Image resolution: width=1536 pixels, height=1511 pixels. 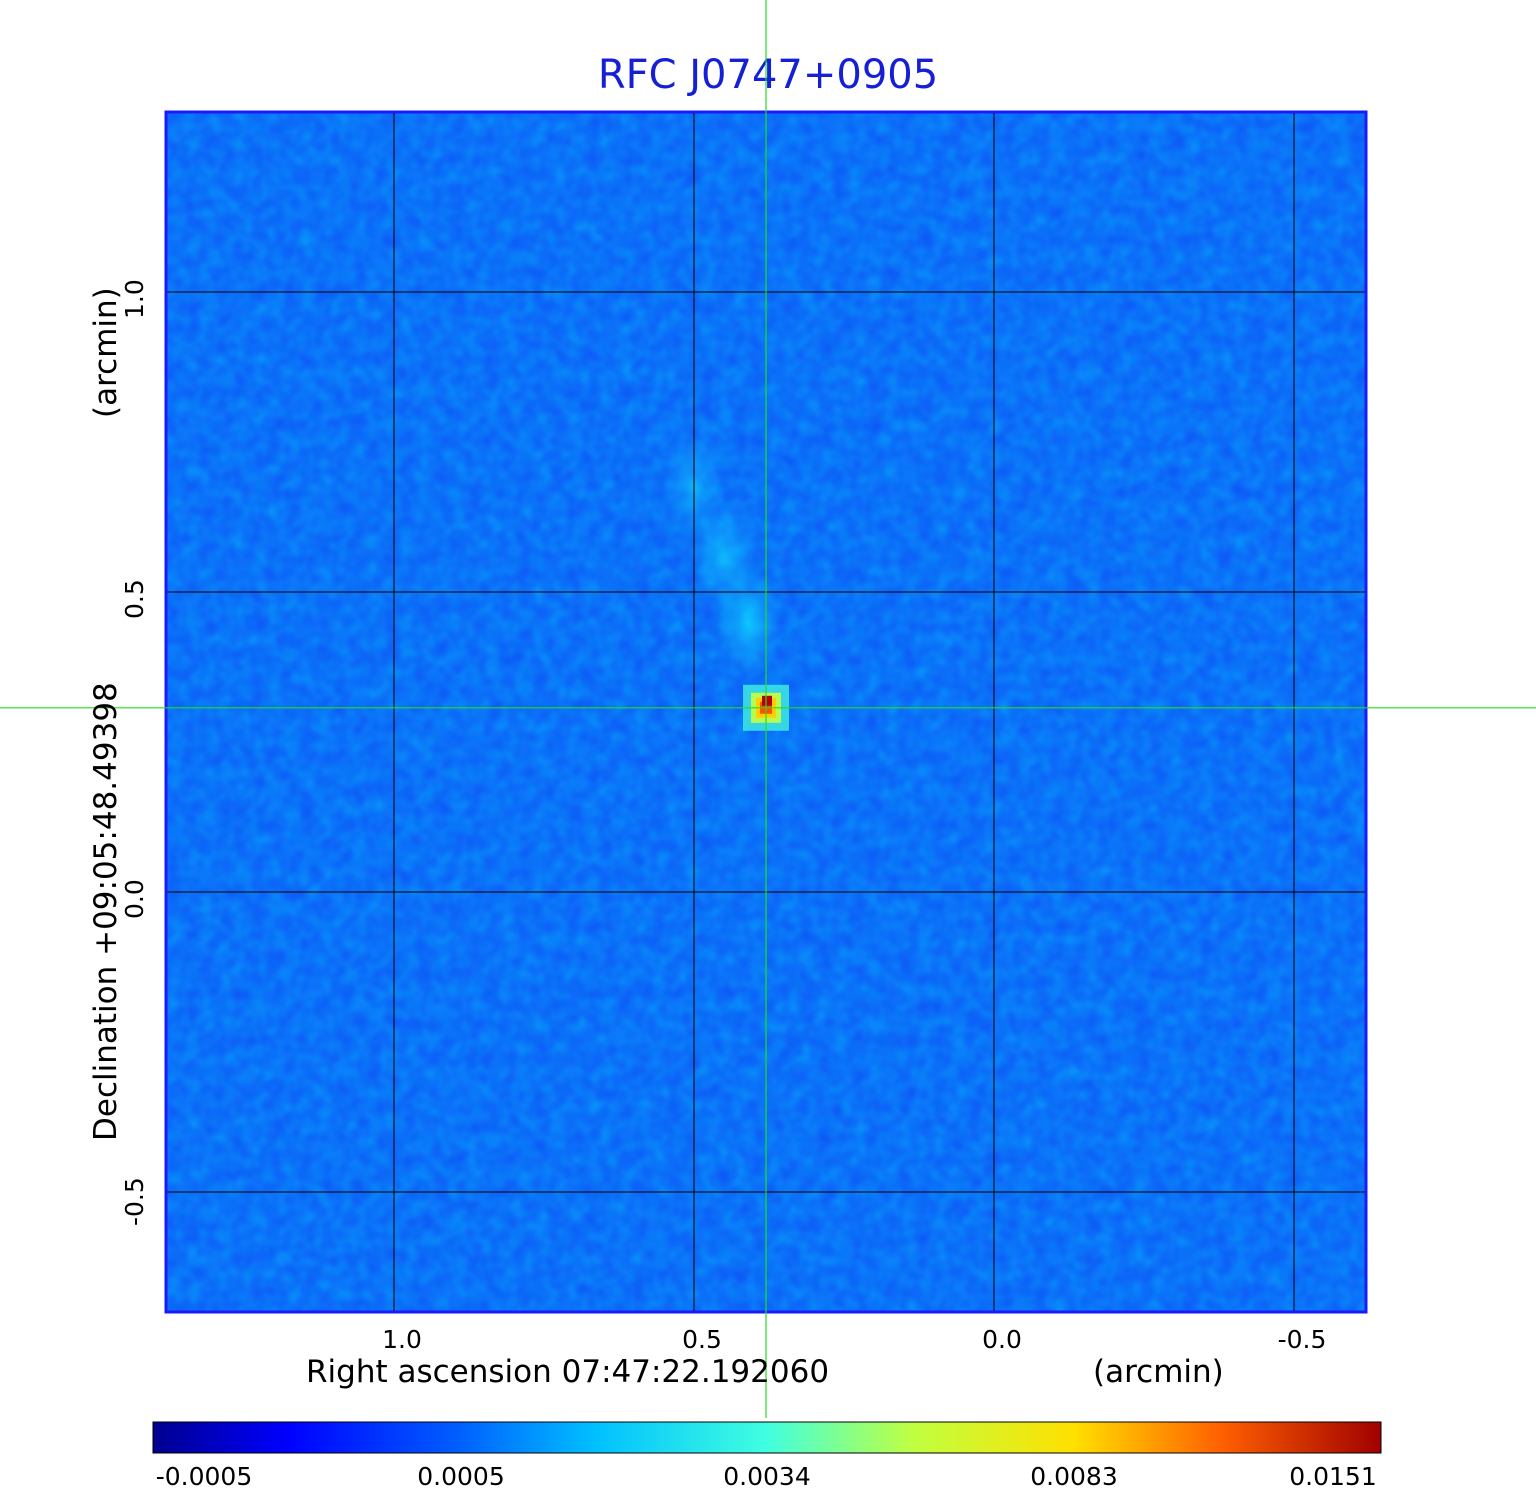 What do you see at coordinates (767, 700) in the screenshot?
I see `source-peak` at bounding box center [767, 700].